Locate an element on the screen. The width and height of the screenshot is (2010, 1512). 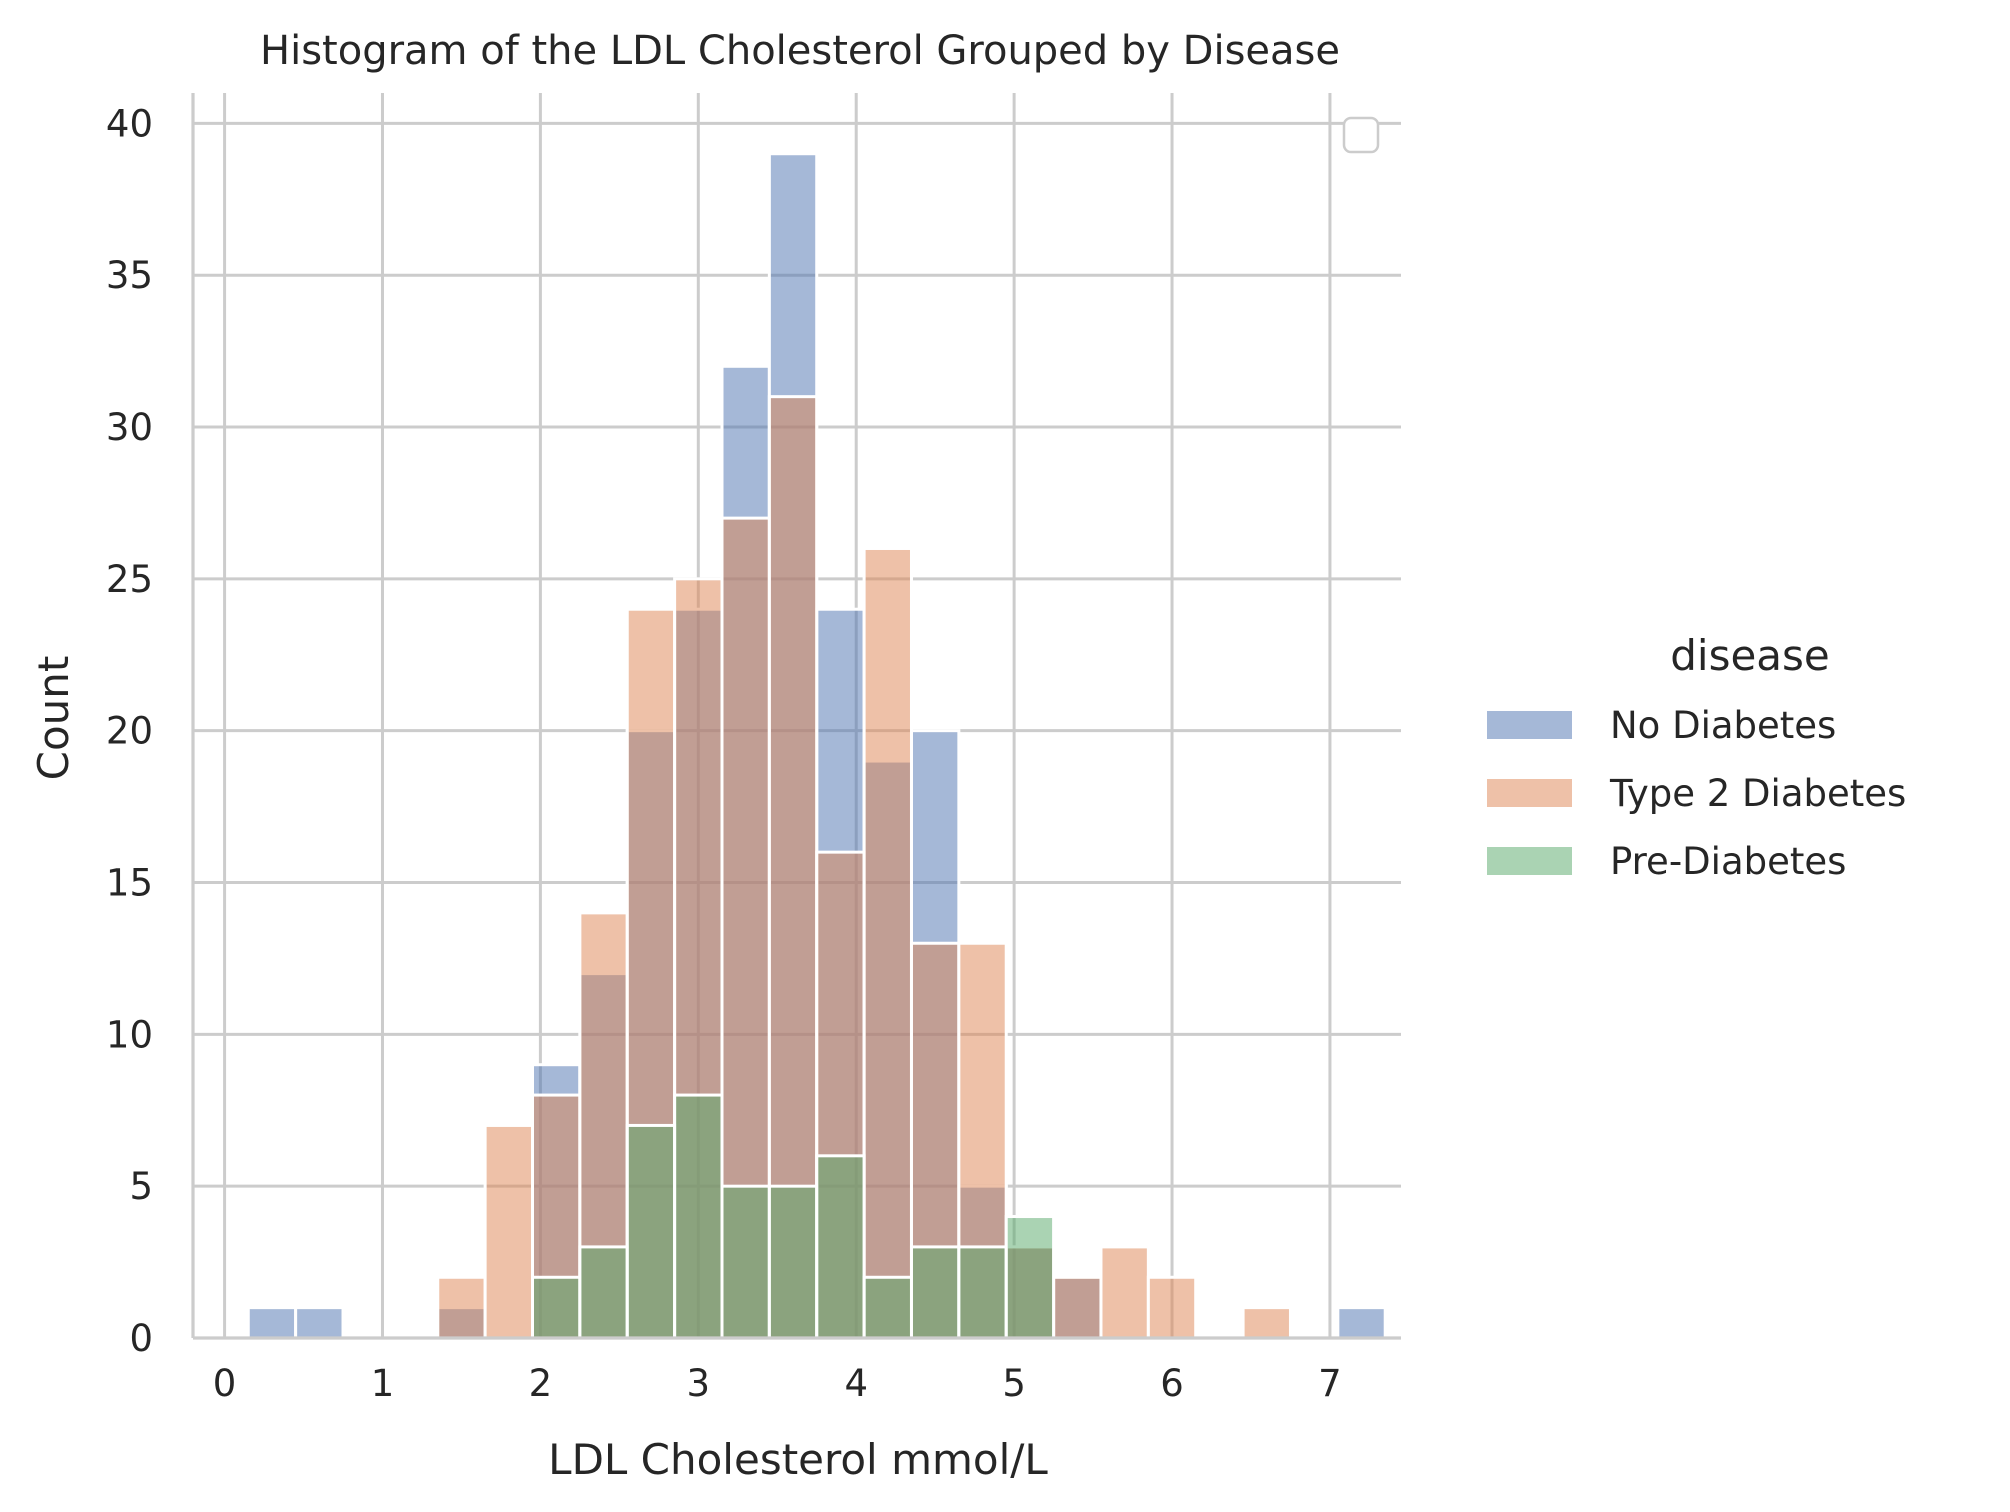
y-tick-label: 40 is located at coordinates (129, 123).